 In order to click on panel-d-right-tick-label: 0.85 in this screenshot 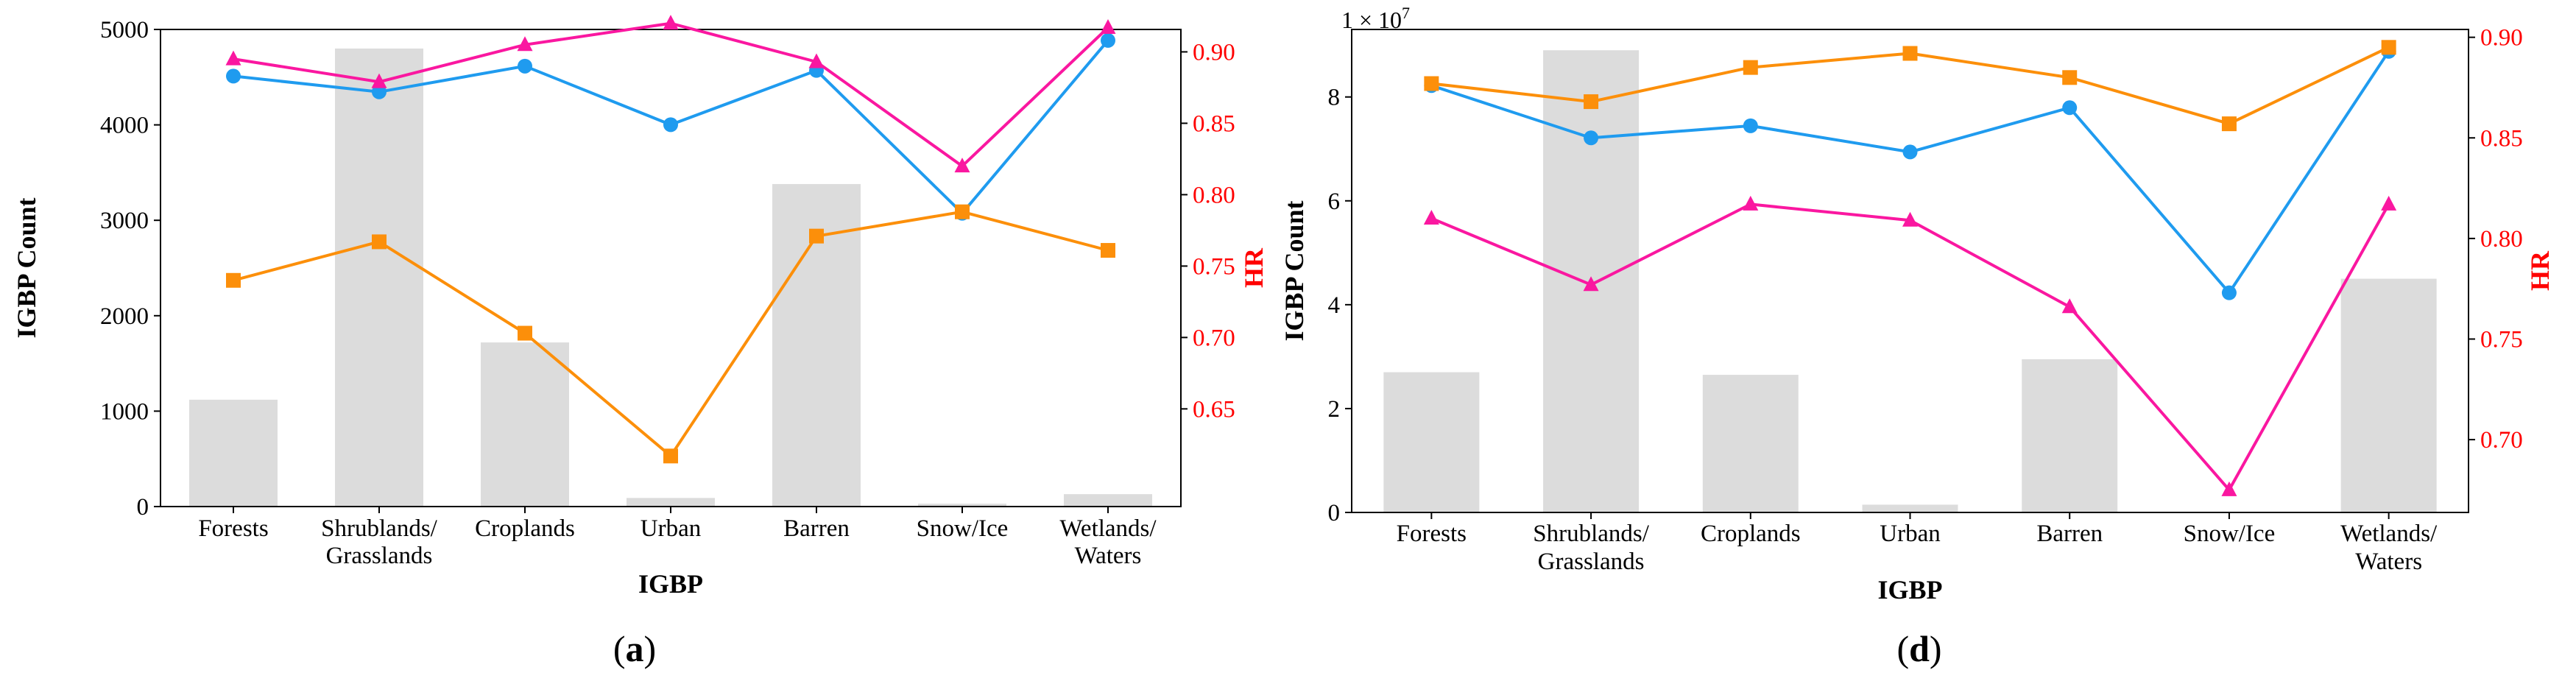, I will do `click(2501, 138)`.